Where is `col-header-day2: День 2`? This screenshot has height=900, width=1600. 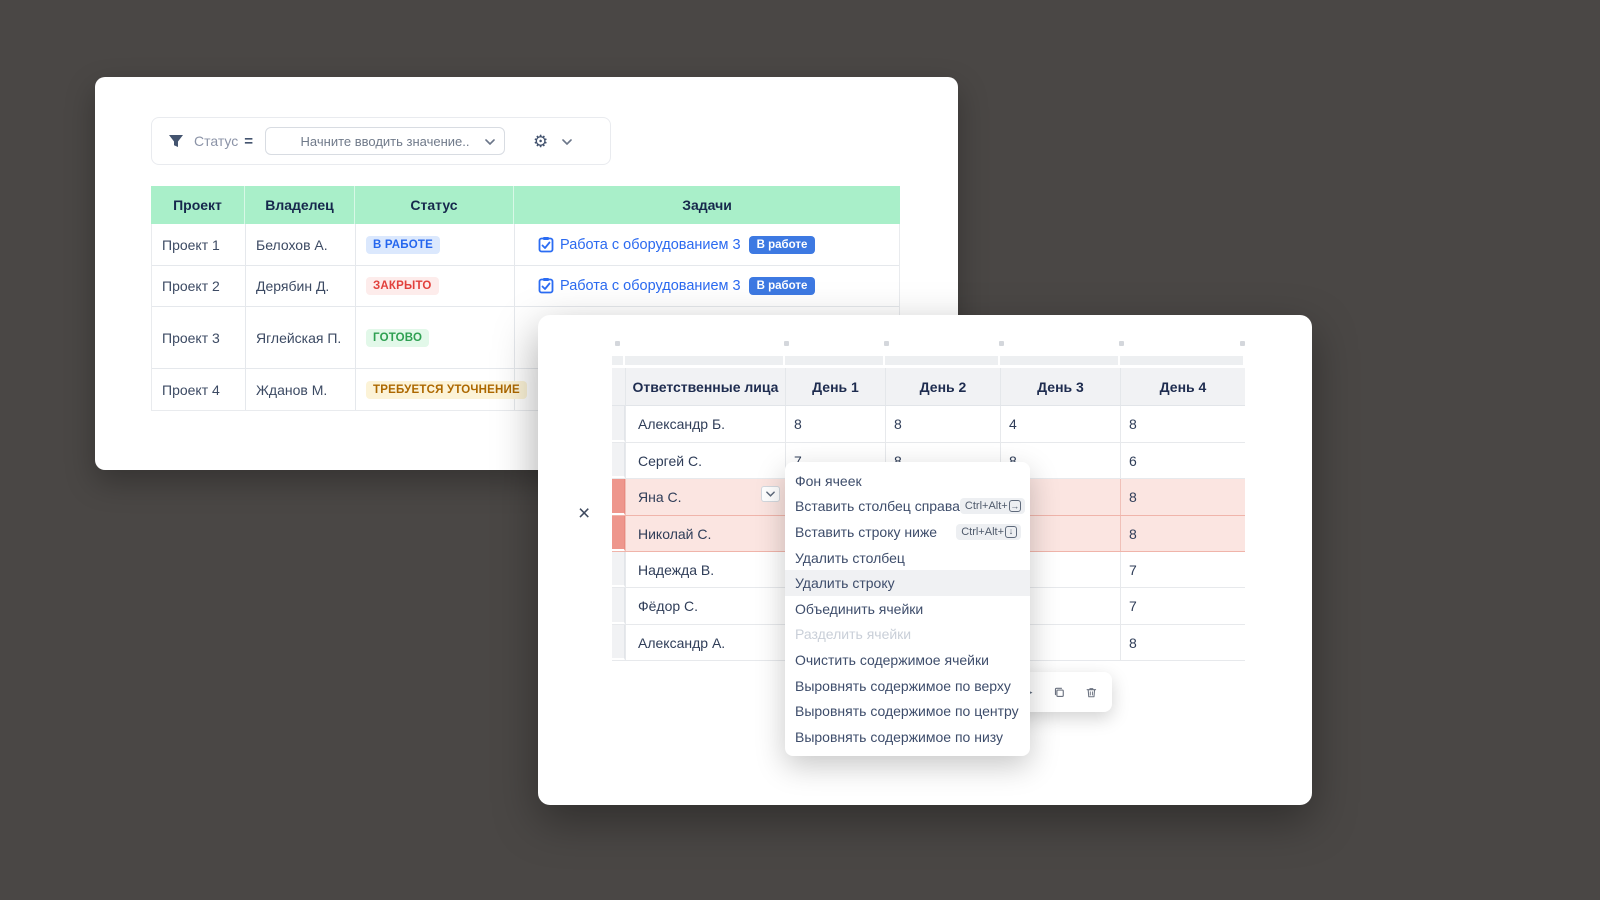 col-header-day2: День 2 is located at coordinates (942, 386).